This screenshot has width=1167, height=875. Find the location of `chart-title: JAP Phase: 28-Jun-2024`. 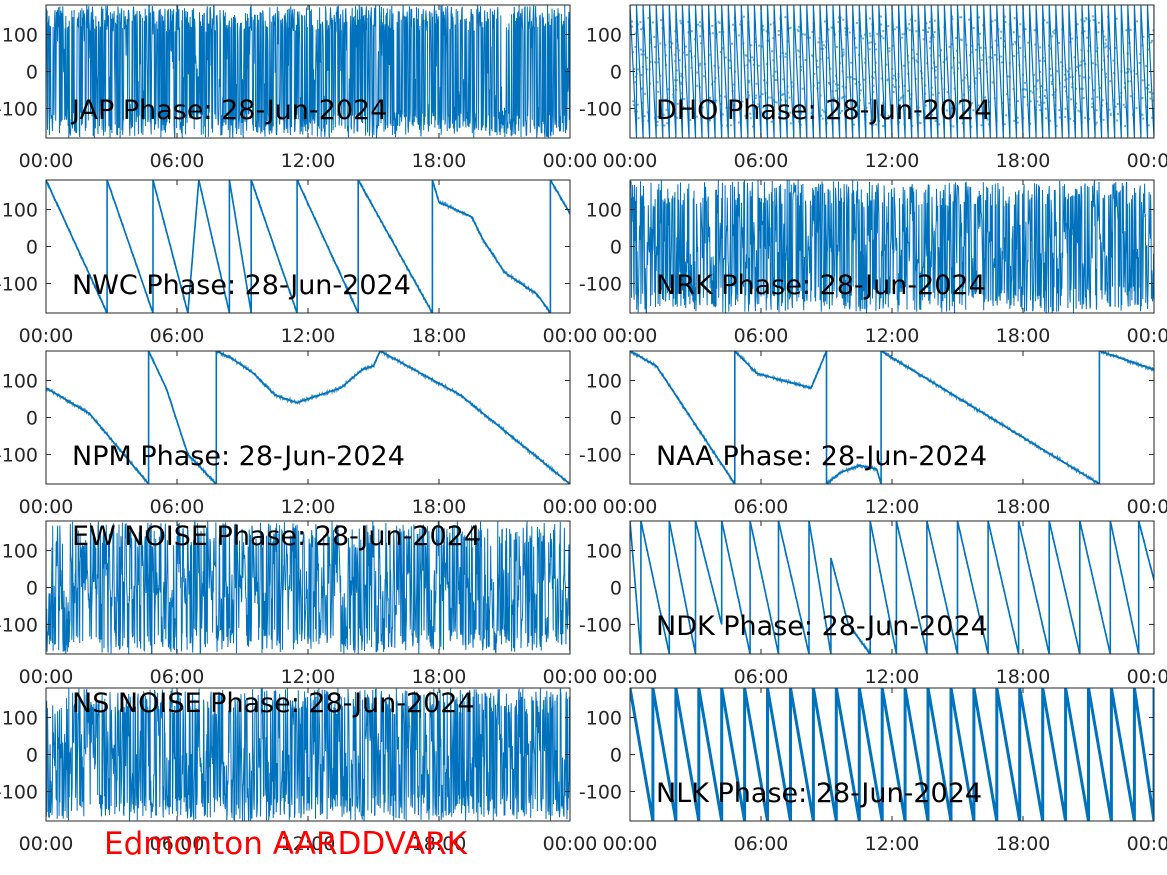

chart-title: JAP Phase: 28-Jun-2024 is located at coordinates (228, 110).